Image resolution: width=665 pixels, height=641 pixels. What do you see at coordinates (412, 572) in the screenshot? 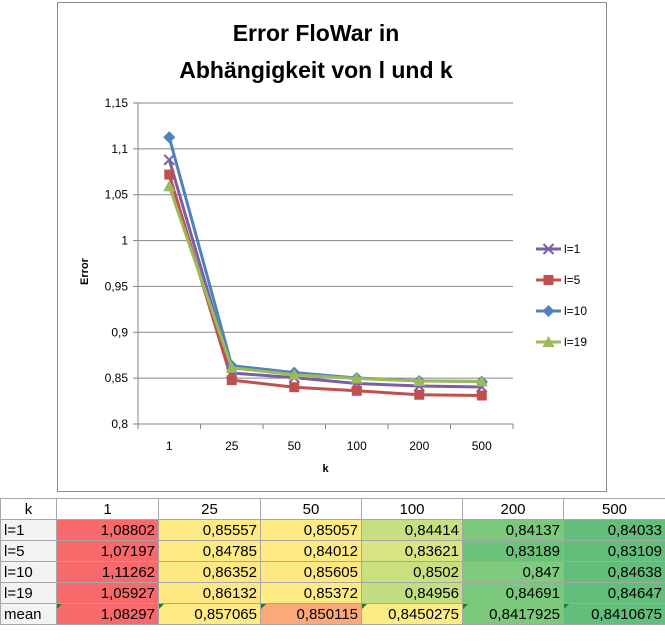
I see `table-cell: 0,8502` at bounding box center [412, 572].